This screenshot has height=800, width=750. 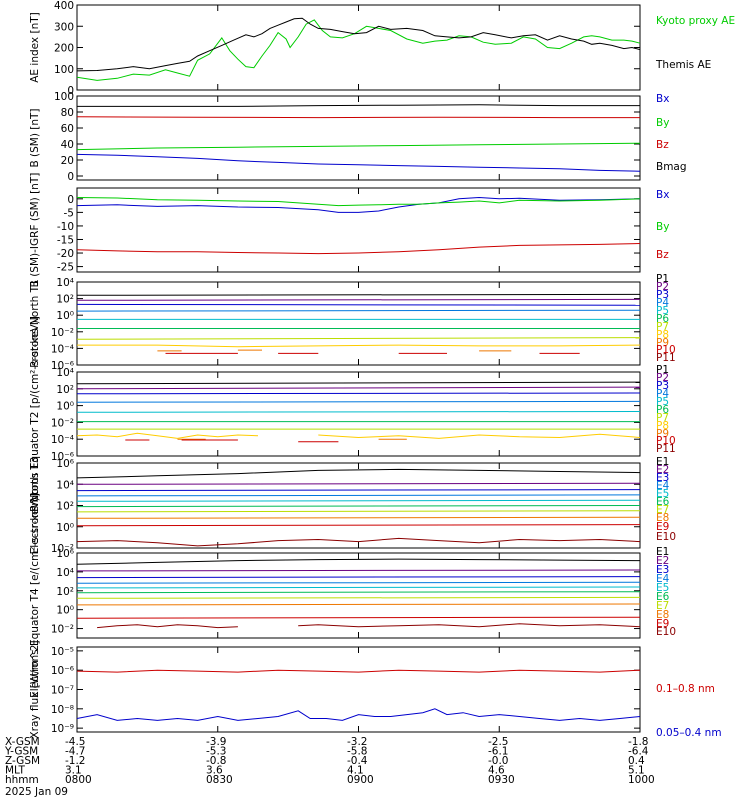 What do you see at coordinates (662, 195) in the screenshot?
I see `legend-label: Bx` at bounding box center [662, 195].